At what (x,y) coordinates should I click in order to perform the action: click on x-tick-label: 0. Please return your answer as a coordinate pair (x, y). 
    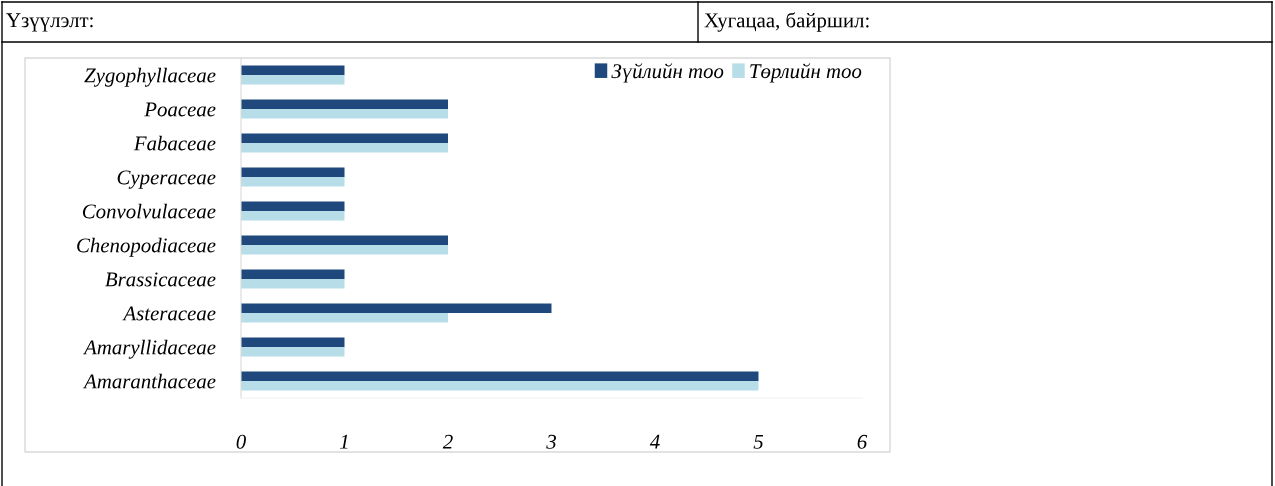
    Looking at the image, I should click on (241, 441).